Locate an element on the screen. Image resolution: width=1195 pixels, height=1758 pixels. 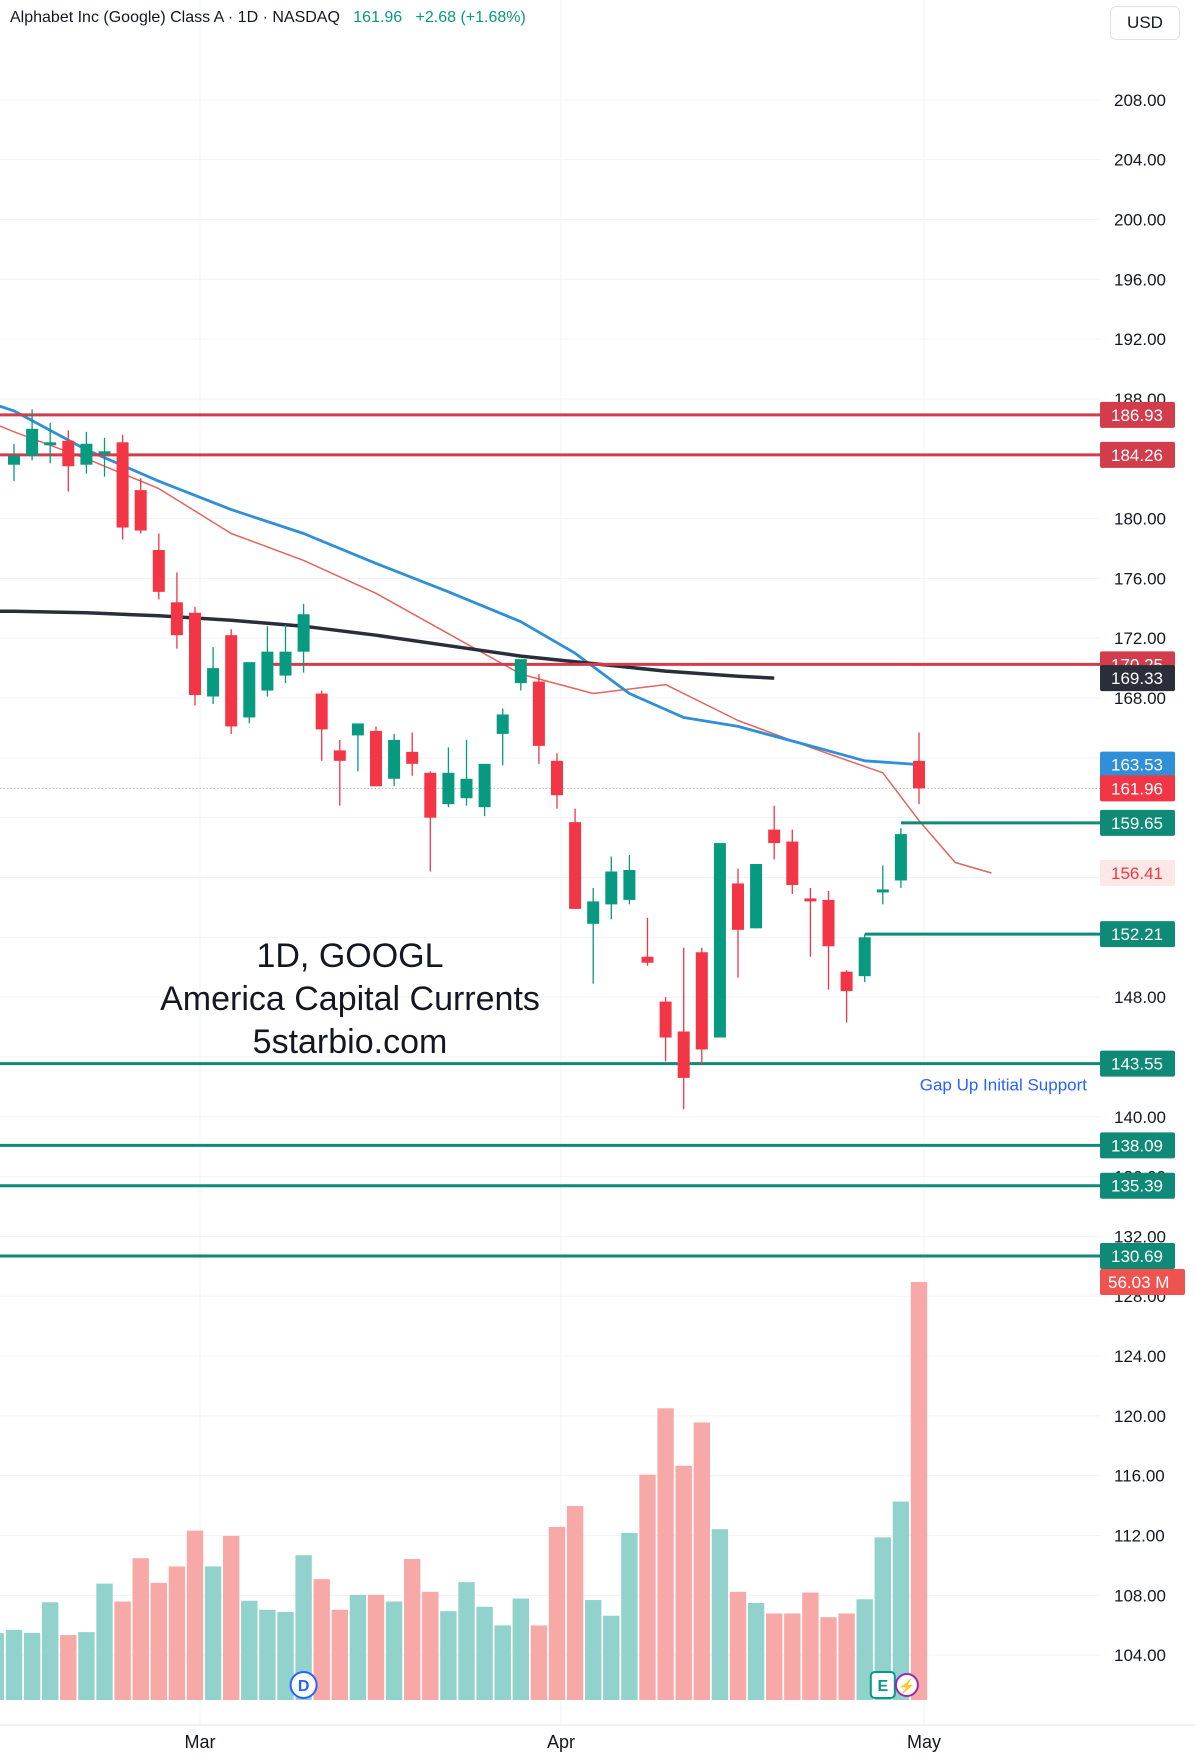
price-change: +2.68 (+1.68%) is located at coordinates (470, 17).